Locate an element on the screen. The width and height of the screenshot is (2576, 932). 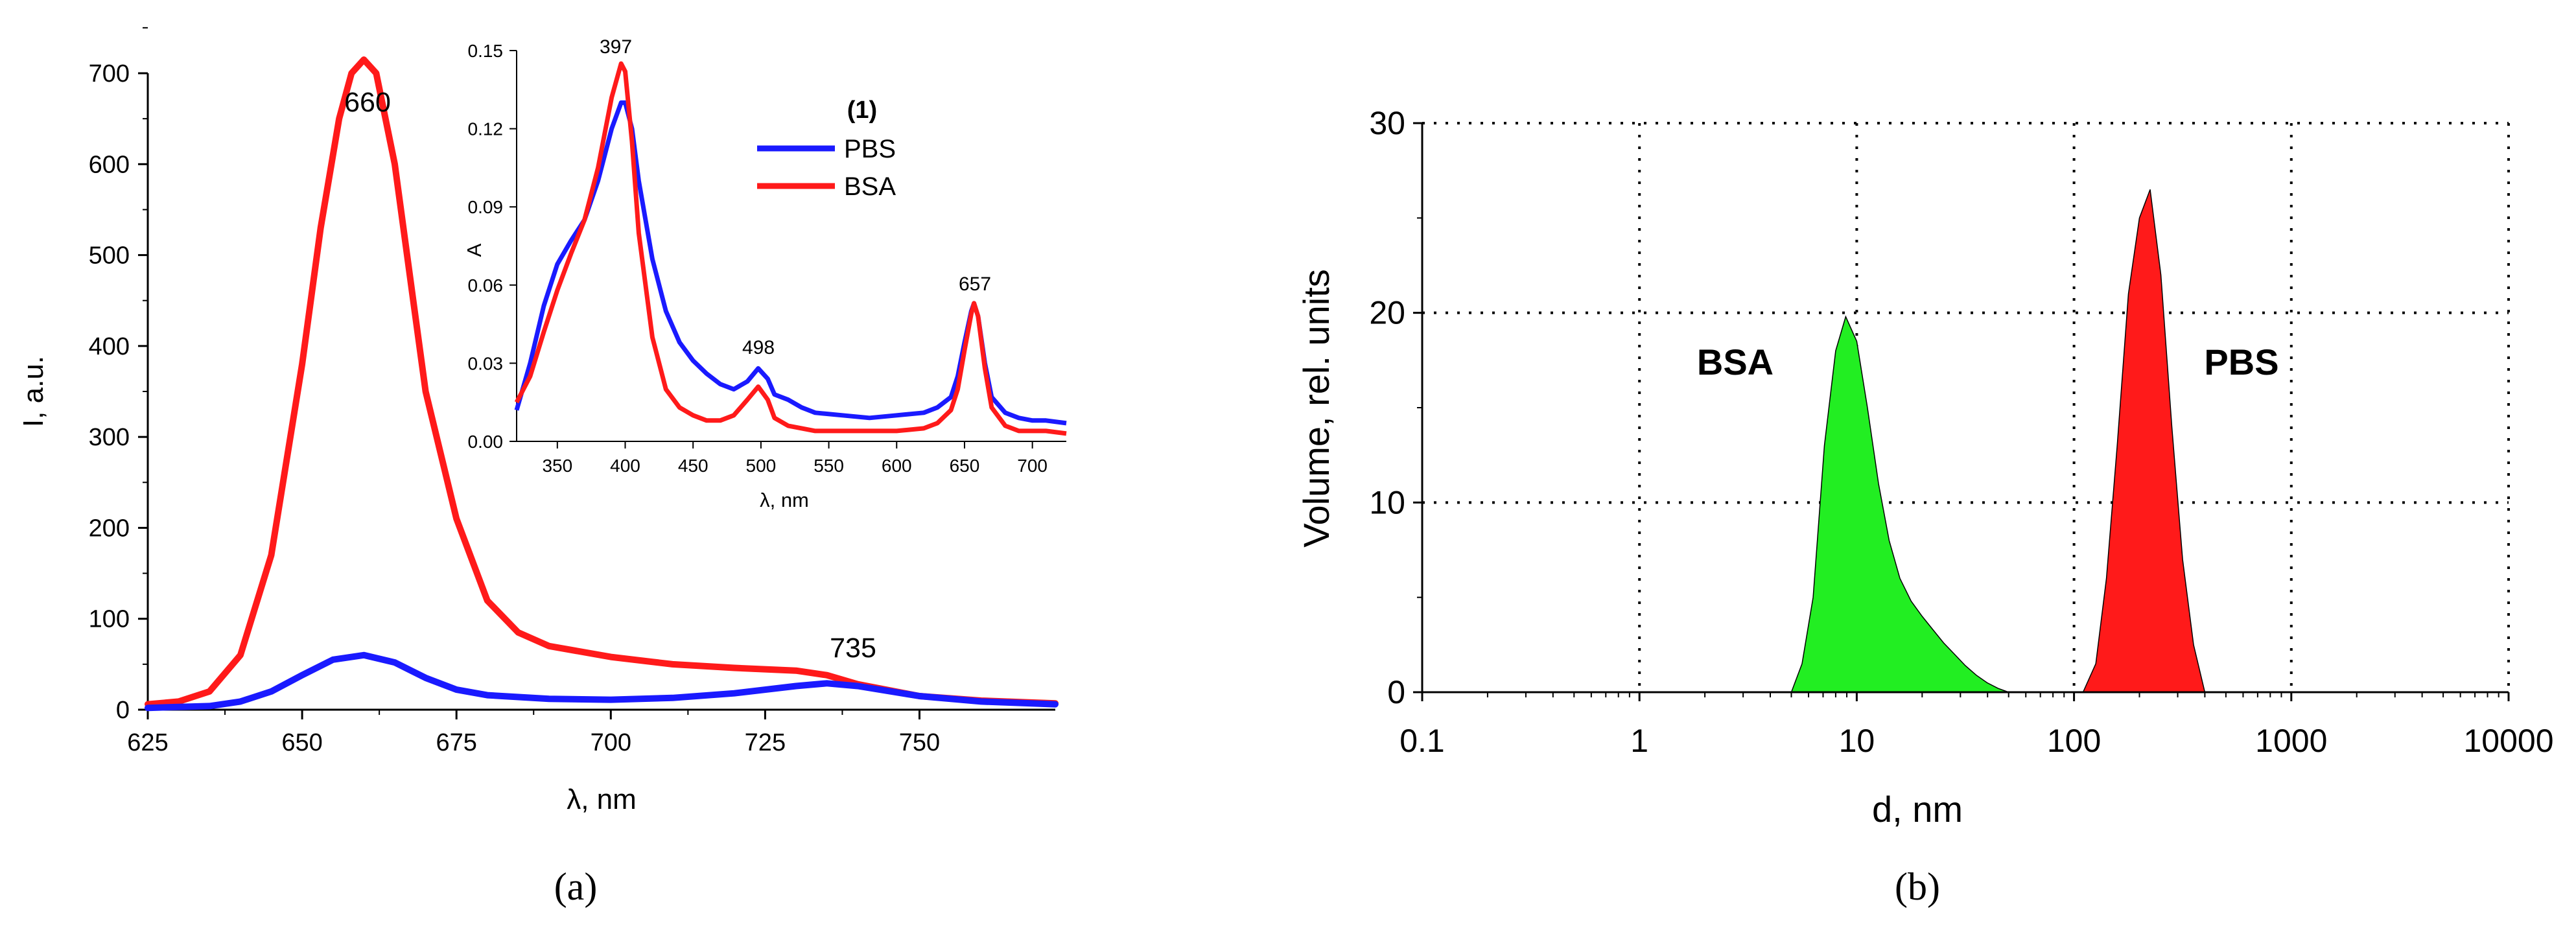
inset-series-line-bsa is located at coordinates (790, 248).